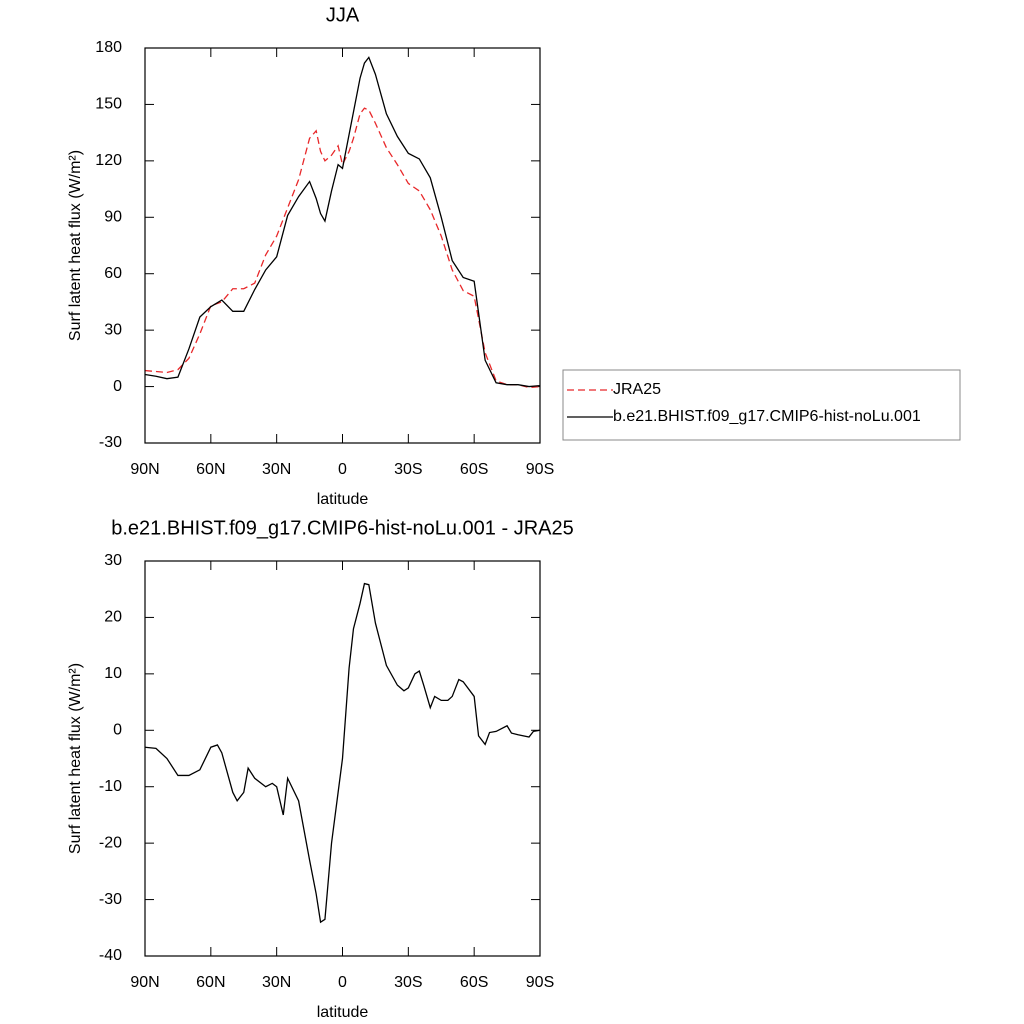 The height and width of the screenshot is (1024, 1024). I want to click on y-tick-label: -40, so click(110, 955).